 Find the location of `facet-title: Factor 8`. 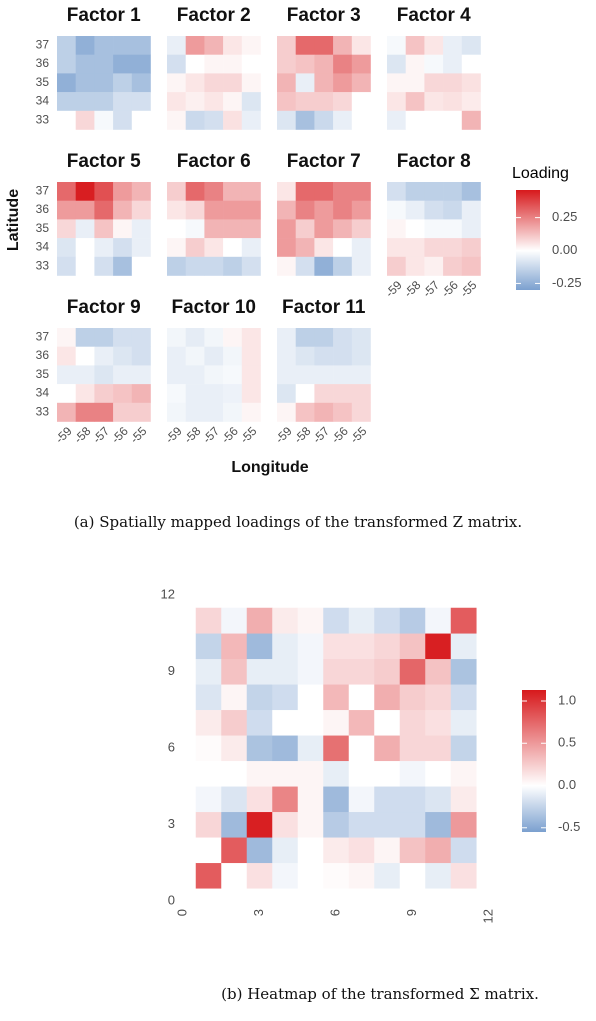

facet-title: Factor 8 is located at coordinates (434, 161).